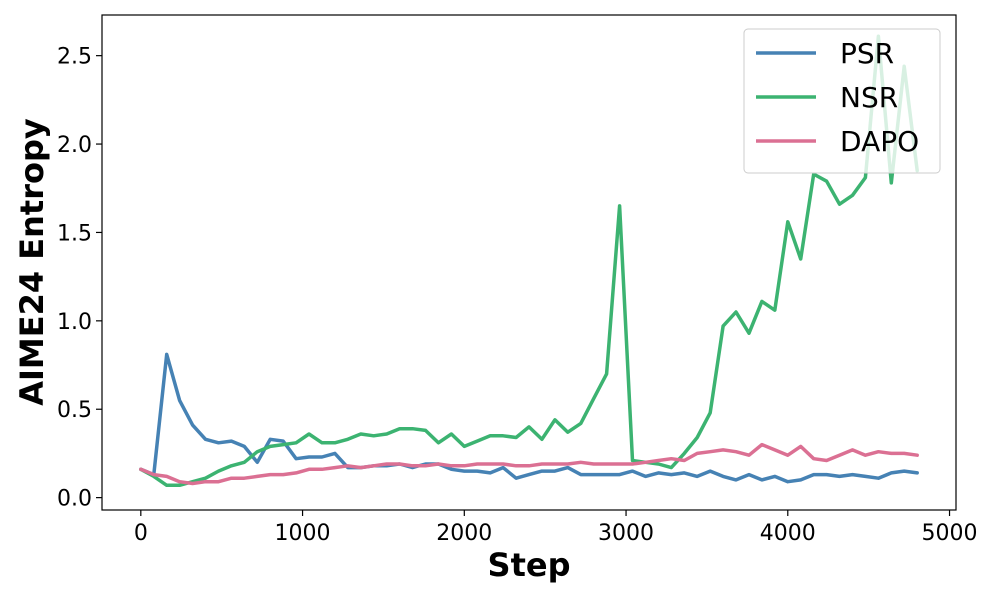 The image size is (996, 598). Describe the element at coordinates (74, 145) in the screenshot. I see `y-tick-label: 2.0` at that location.